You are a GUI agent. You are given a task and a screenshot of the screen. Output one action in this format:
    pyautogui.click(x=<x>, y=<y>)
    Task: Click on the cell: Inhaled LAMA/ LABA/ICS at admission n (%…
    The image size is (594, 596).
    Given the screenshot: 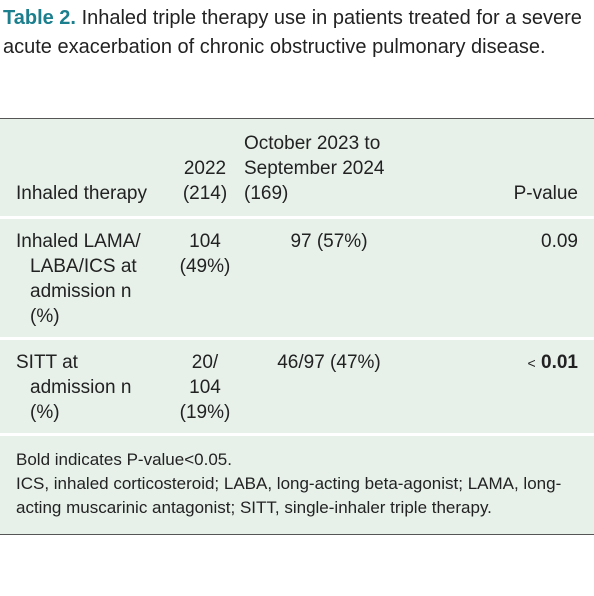 What is the action you would take?
    pyautogui.click(x=78, y=279)
    